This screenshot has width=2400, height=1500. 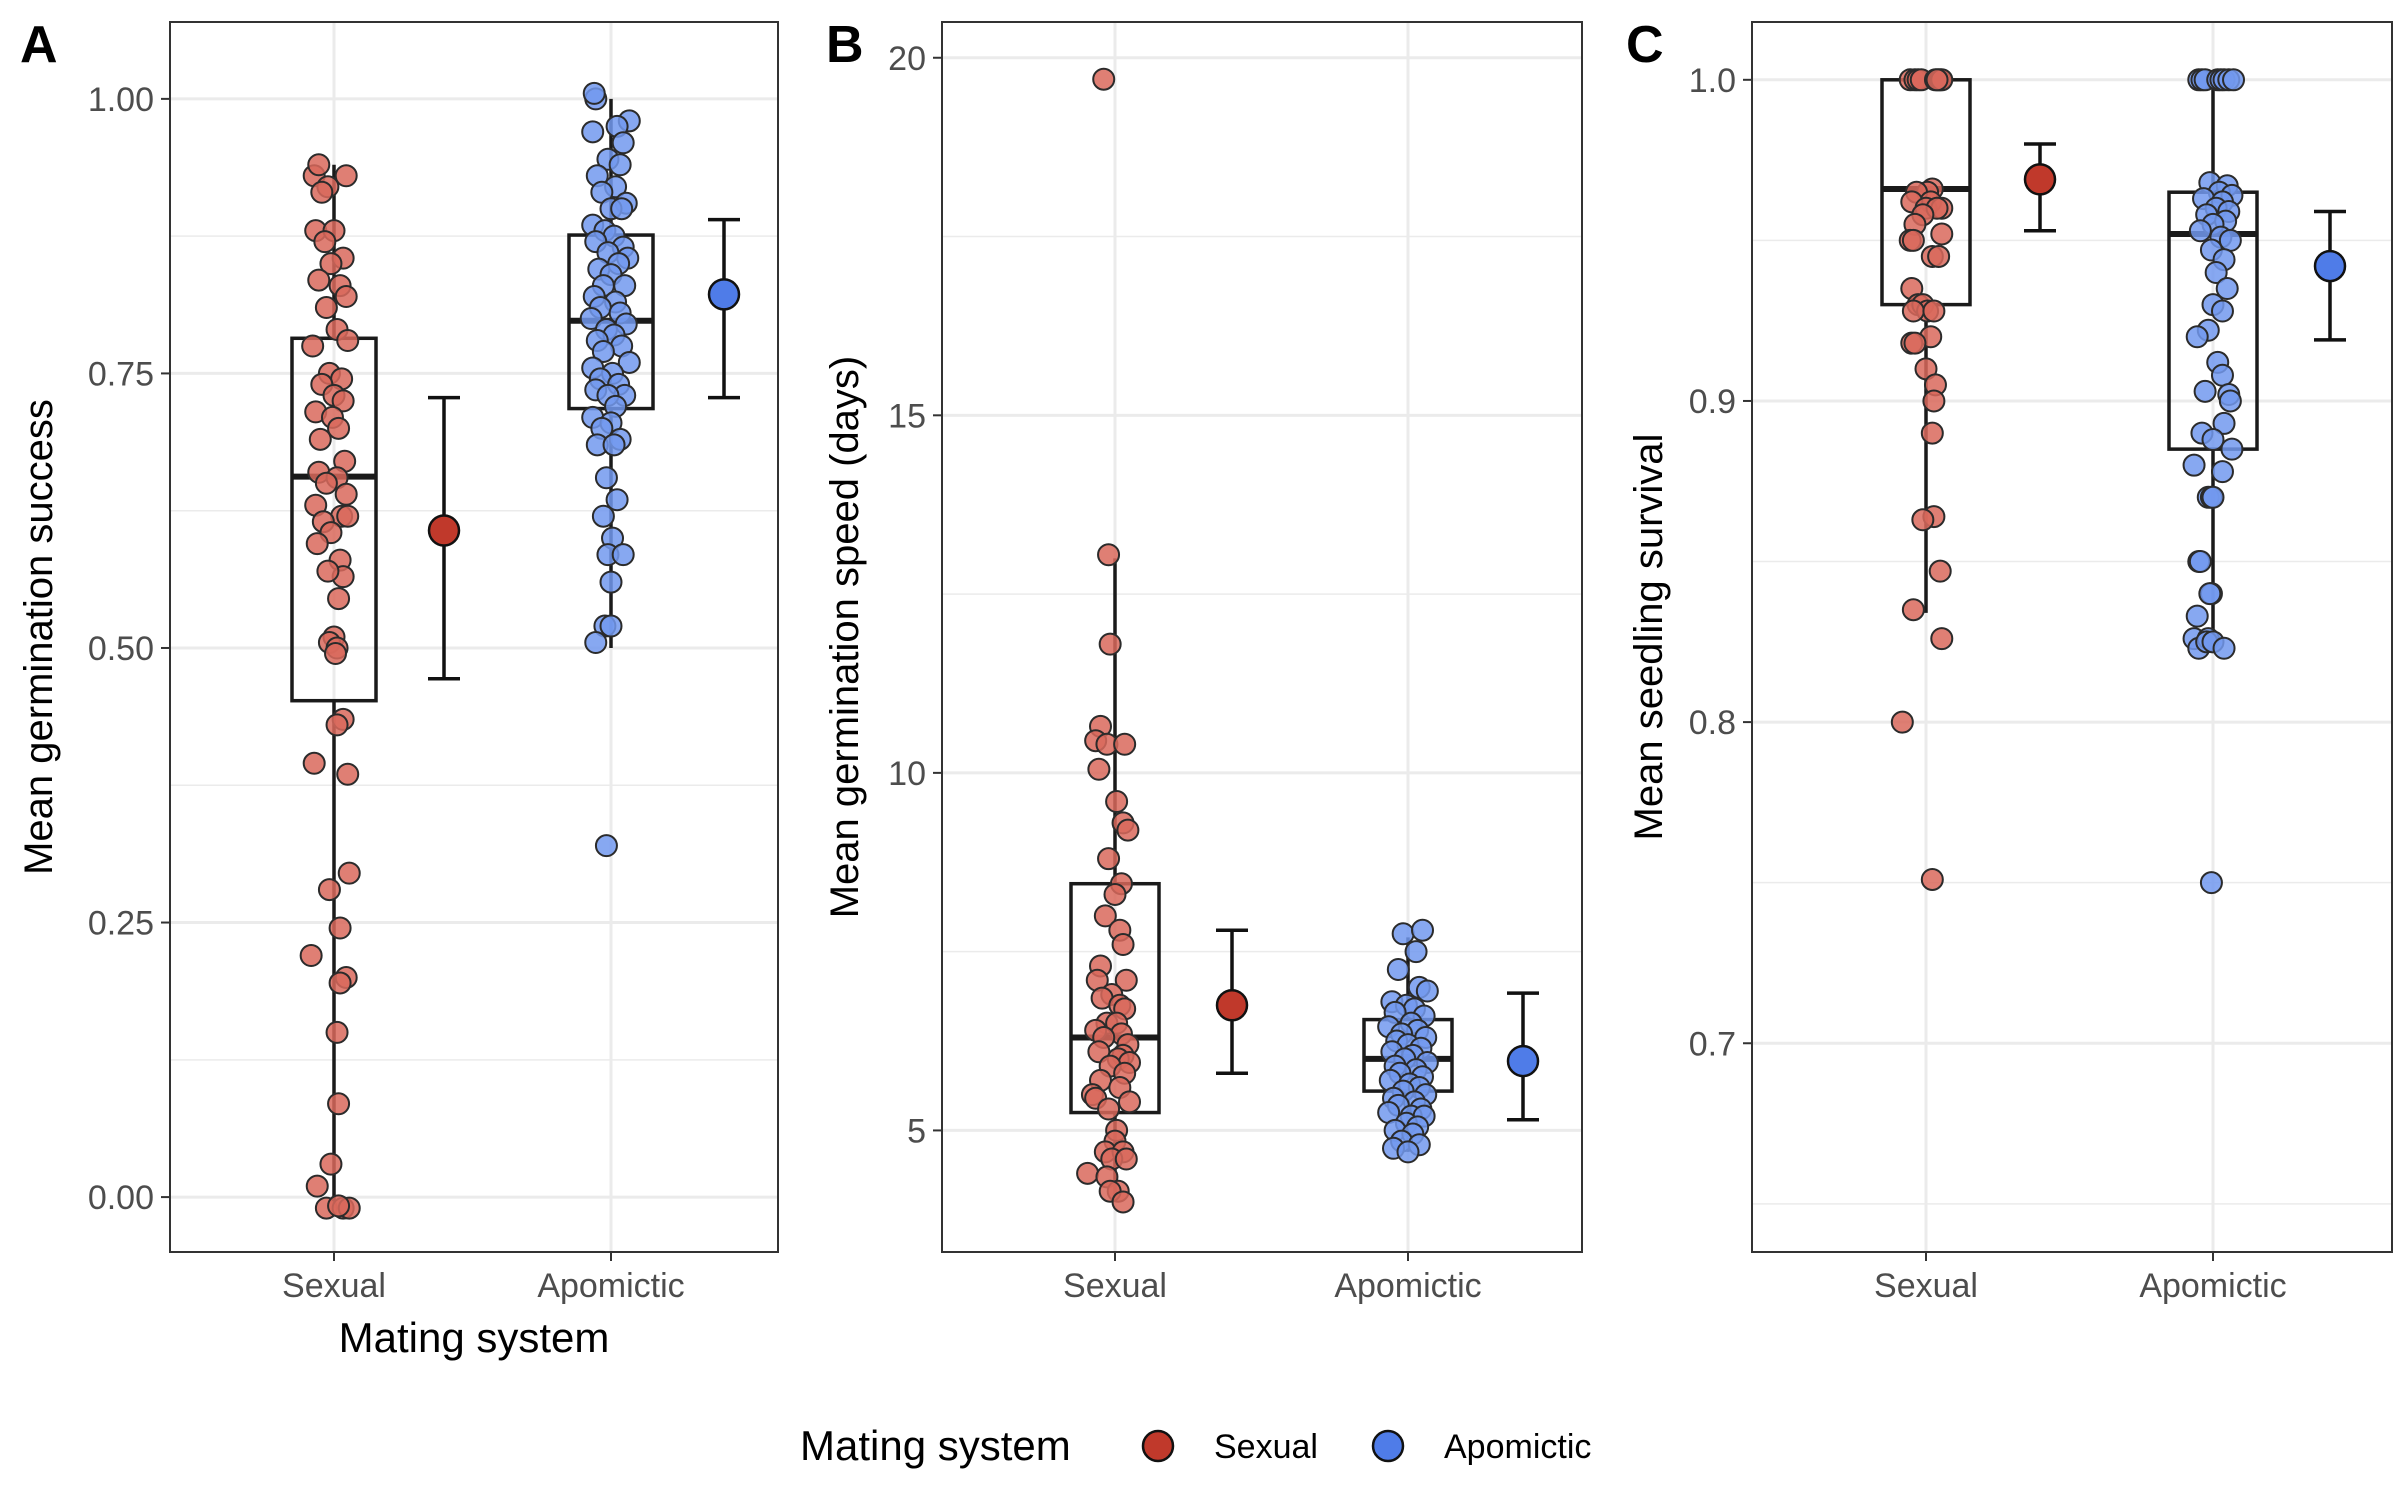 I want to click on y-tick-label: 0.8, so click(x=1712, y=723).